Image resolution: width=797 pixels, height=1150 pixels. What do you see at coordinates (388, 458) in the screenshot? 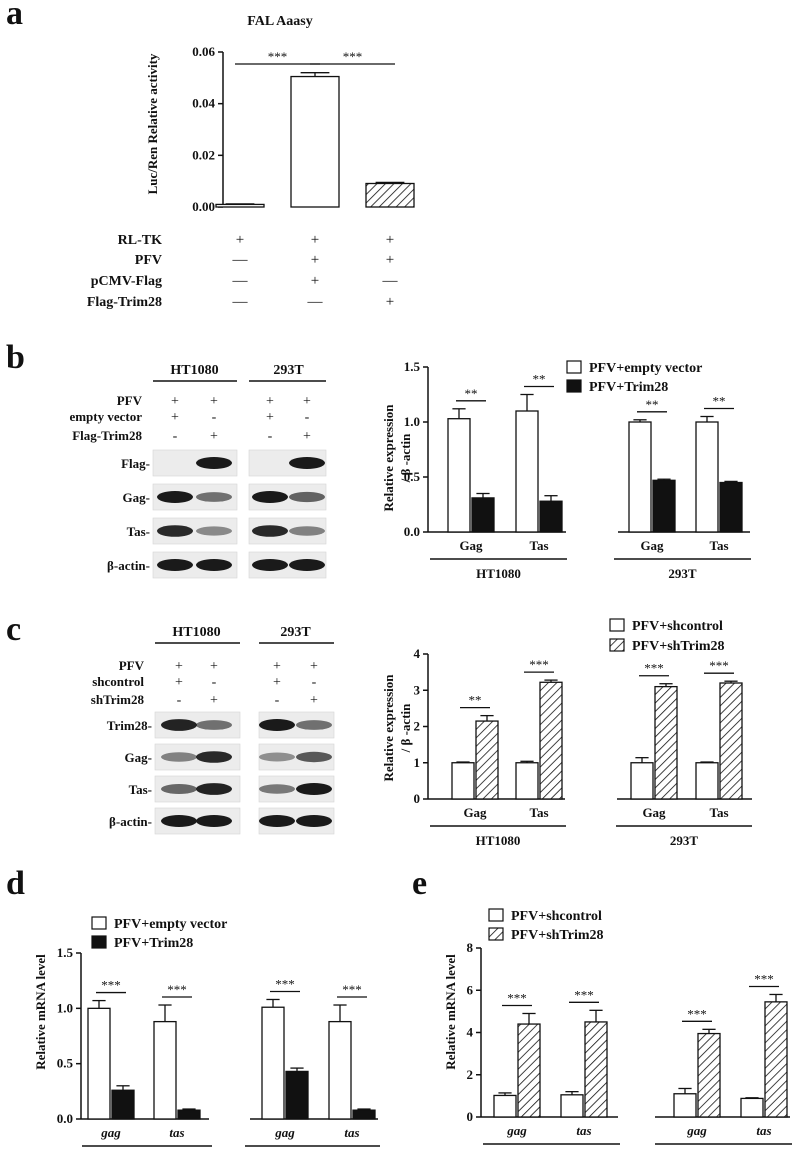
I see `panel-b-y-axis-label-line1: Relative expression` at bounding box center [388, 458].